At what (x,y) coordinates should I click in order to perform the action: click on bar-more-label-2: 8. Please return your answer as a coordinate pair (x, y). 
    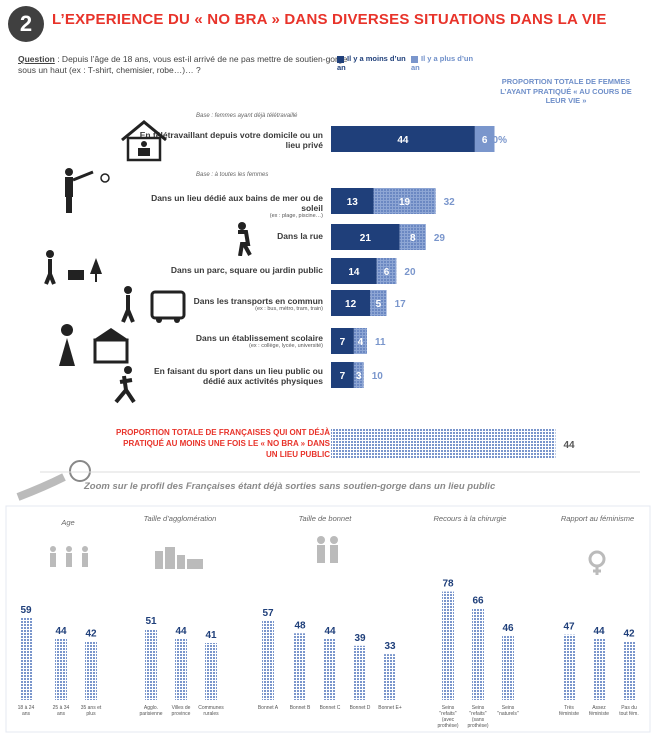
    Looking at the image, I should click on (413, 238).